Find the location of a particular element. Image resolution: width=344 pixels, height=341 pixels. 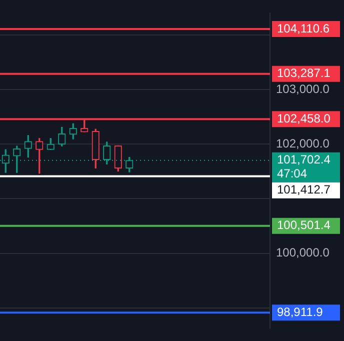

ref-line-label: 102,458.0 is located at coordinates (304, 118).